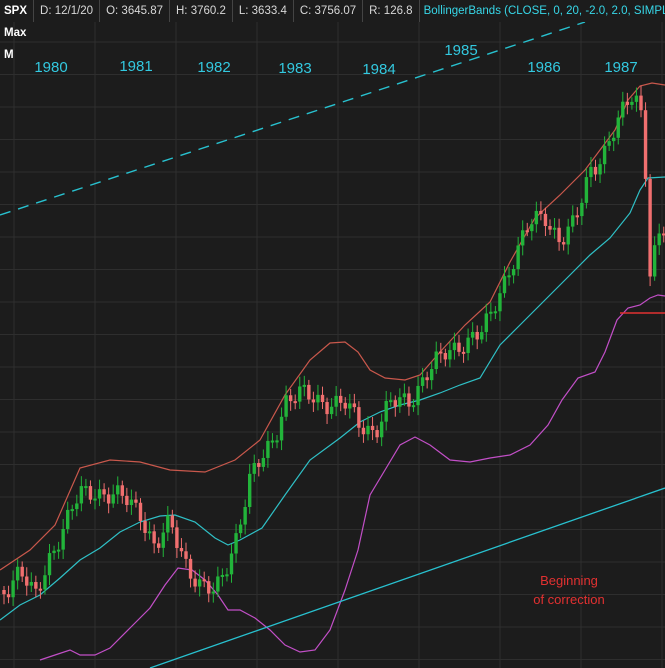 The width and height of the screenshot is (665, 668). Describe the element at coordinates (620, 67) in the screenshot. I see `year-label: 1987` at that location.